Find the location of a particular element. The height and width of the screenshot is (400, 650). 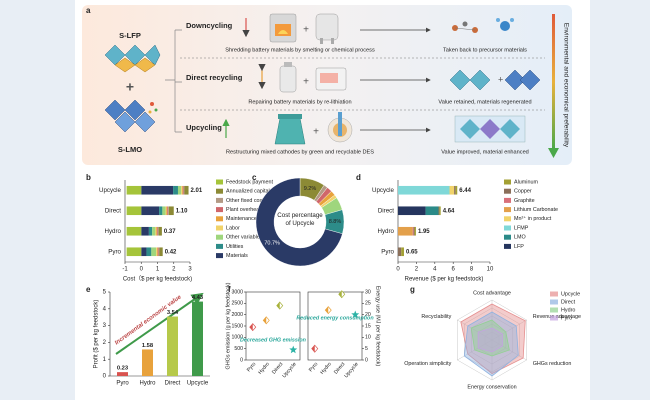

y-tick-label: Hydro is located at coordinates (112, 231).